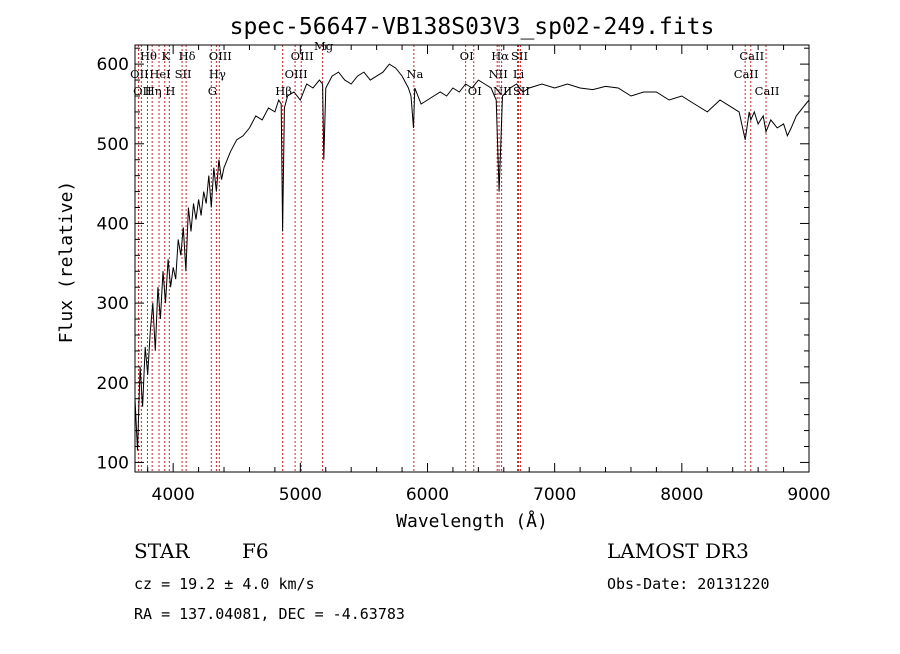 This screenshot has width=900, height=654. Describe the element at coordinates (113, 304) in the screenshot. I see `y-tick-label: 300` at that location.